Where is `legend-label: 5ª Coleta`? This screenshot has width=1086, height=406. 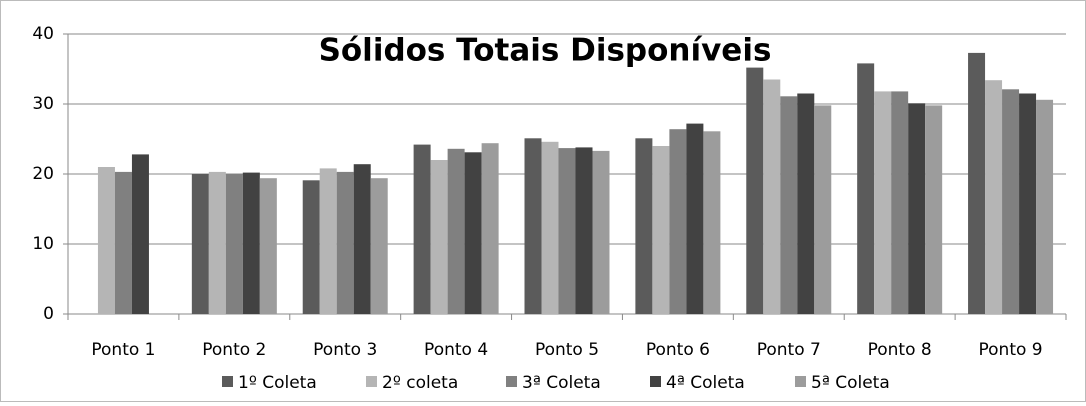 legend-label: 5ª Coleta is located at coordinates (850, 383).